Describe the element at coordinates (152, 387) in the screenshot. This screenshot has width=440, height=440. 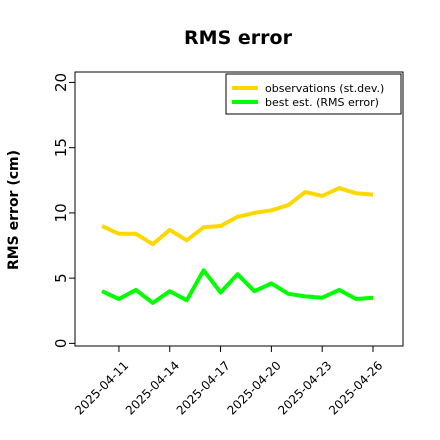
I see `x-tick-label: 2025-04-14` at that location.